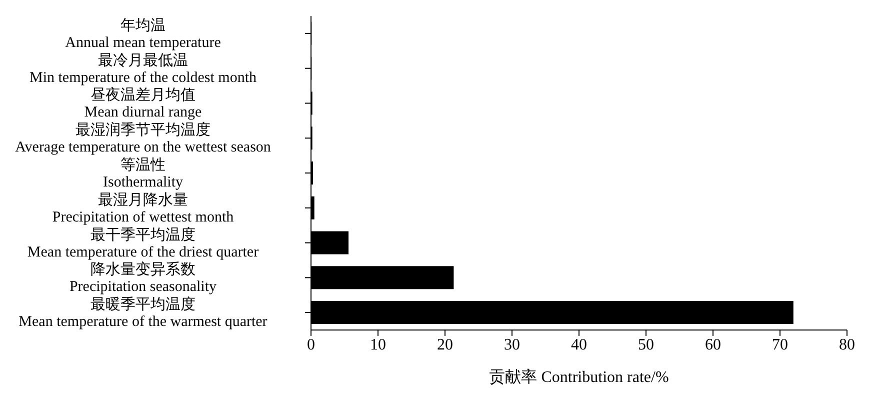 Image resolution: width=871 pixels, height=408 pixels. I want to click on x-tick-label: 0, so click(311, 345).